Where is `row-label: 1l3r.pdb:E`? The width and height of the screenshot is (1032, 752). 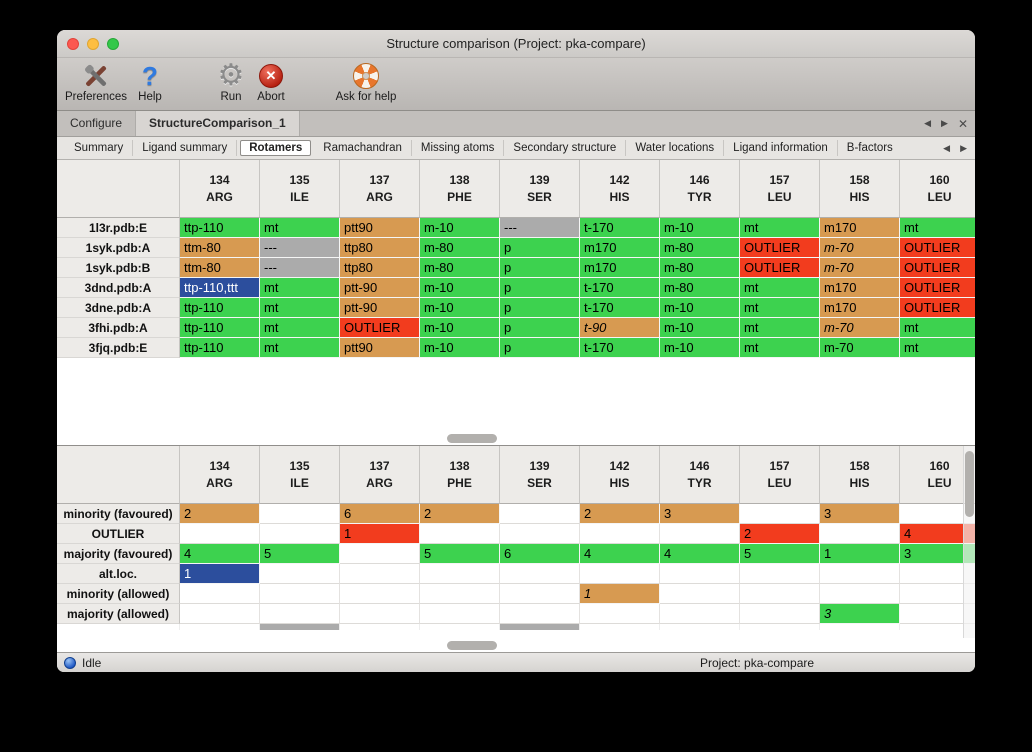 row-label: 1l3r.pdb:E is located at coordinates (118, 228).